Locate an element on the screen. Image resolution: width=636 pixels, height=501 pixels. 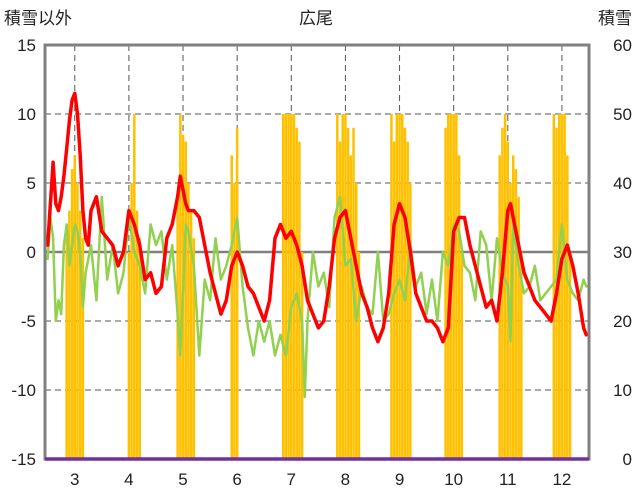
left-tick-label: 0 is located at coordinates (31, 252).